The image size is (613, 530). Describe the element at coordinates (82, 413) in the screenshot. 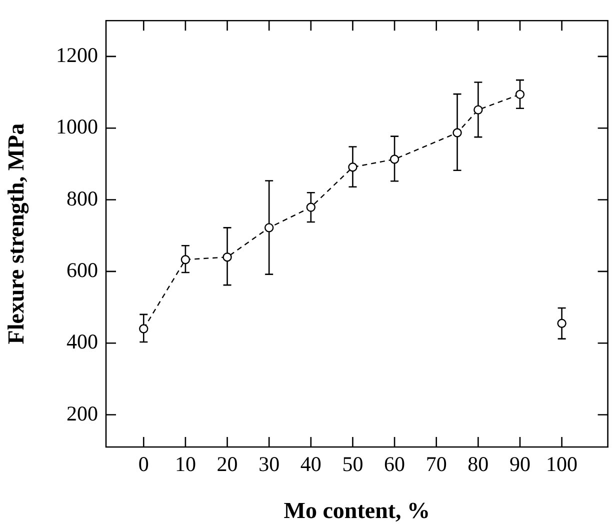

I see `y-tick-label: 200` at that location.